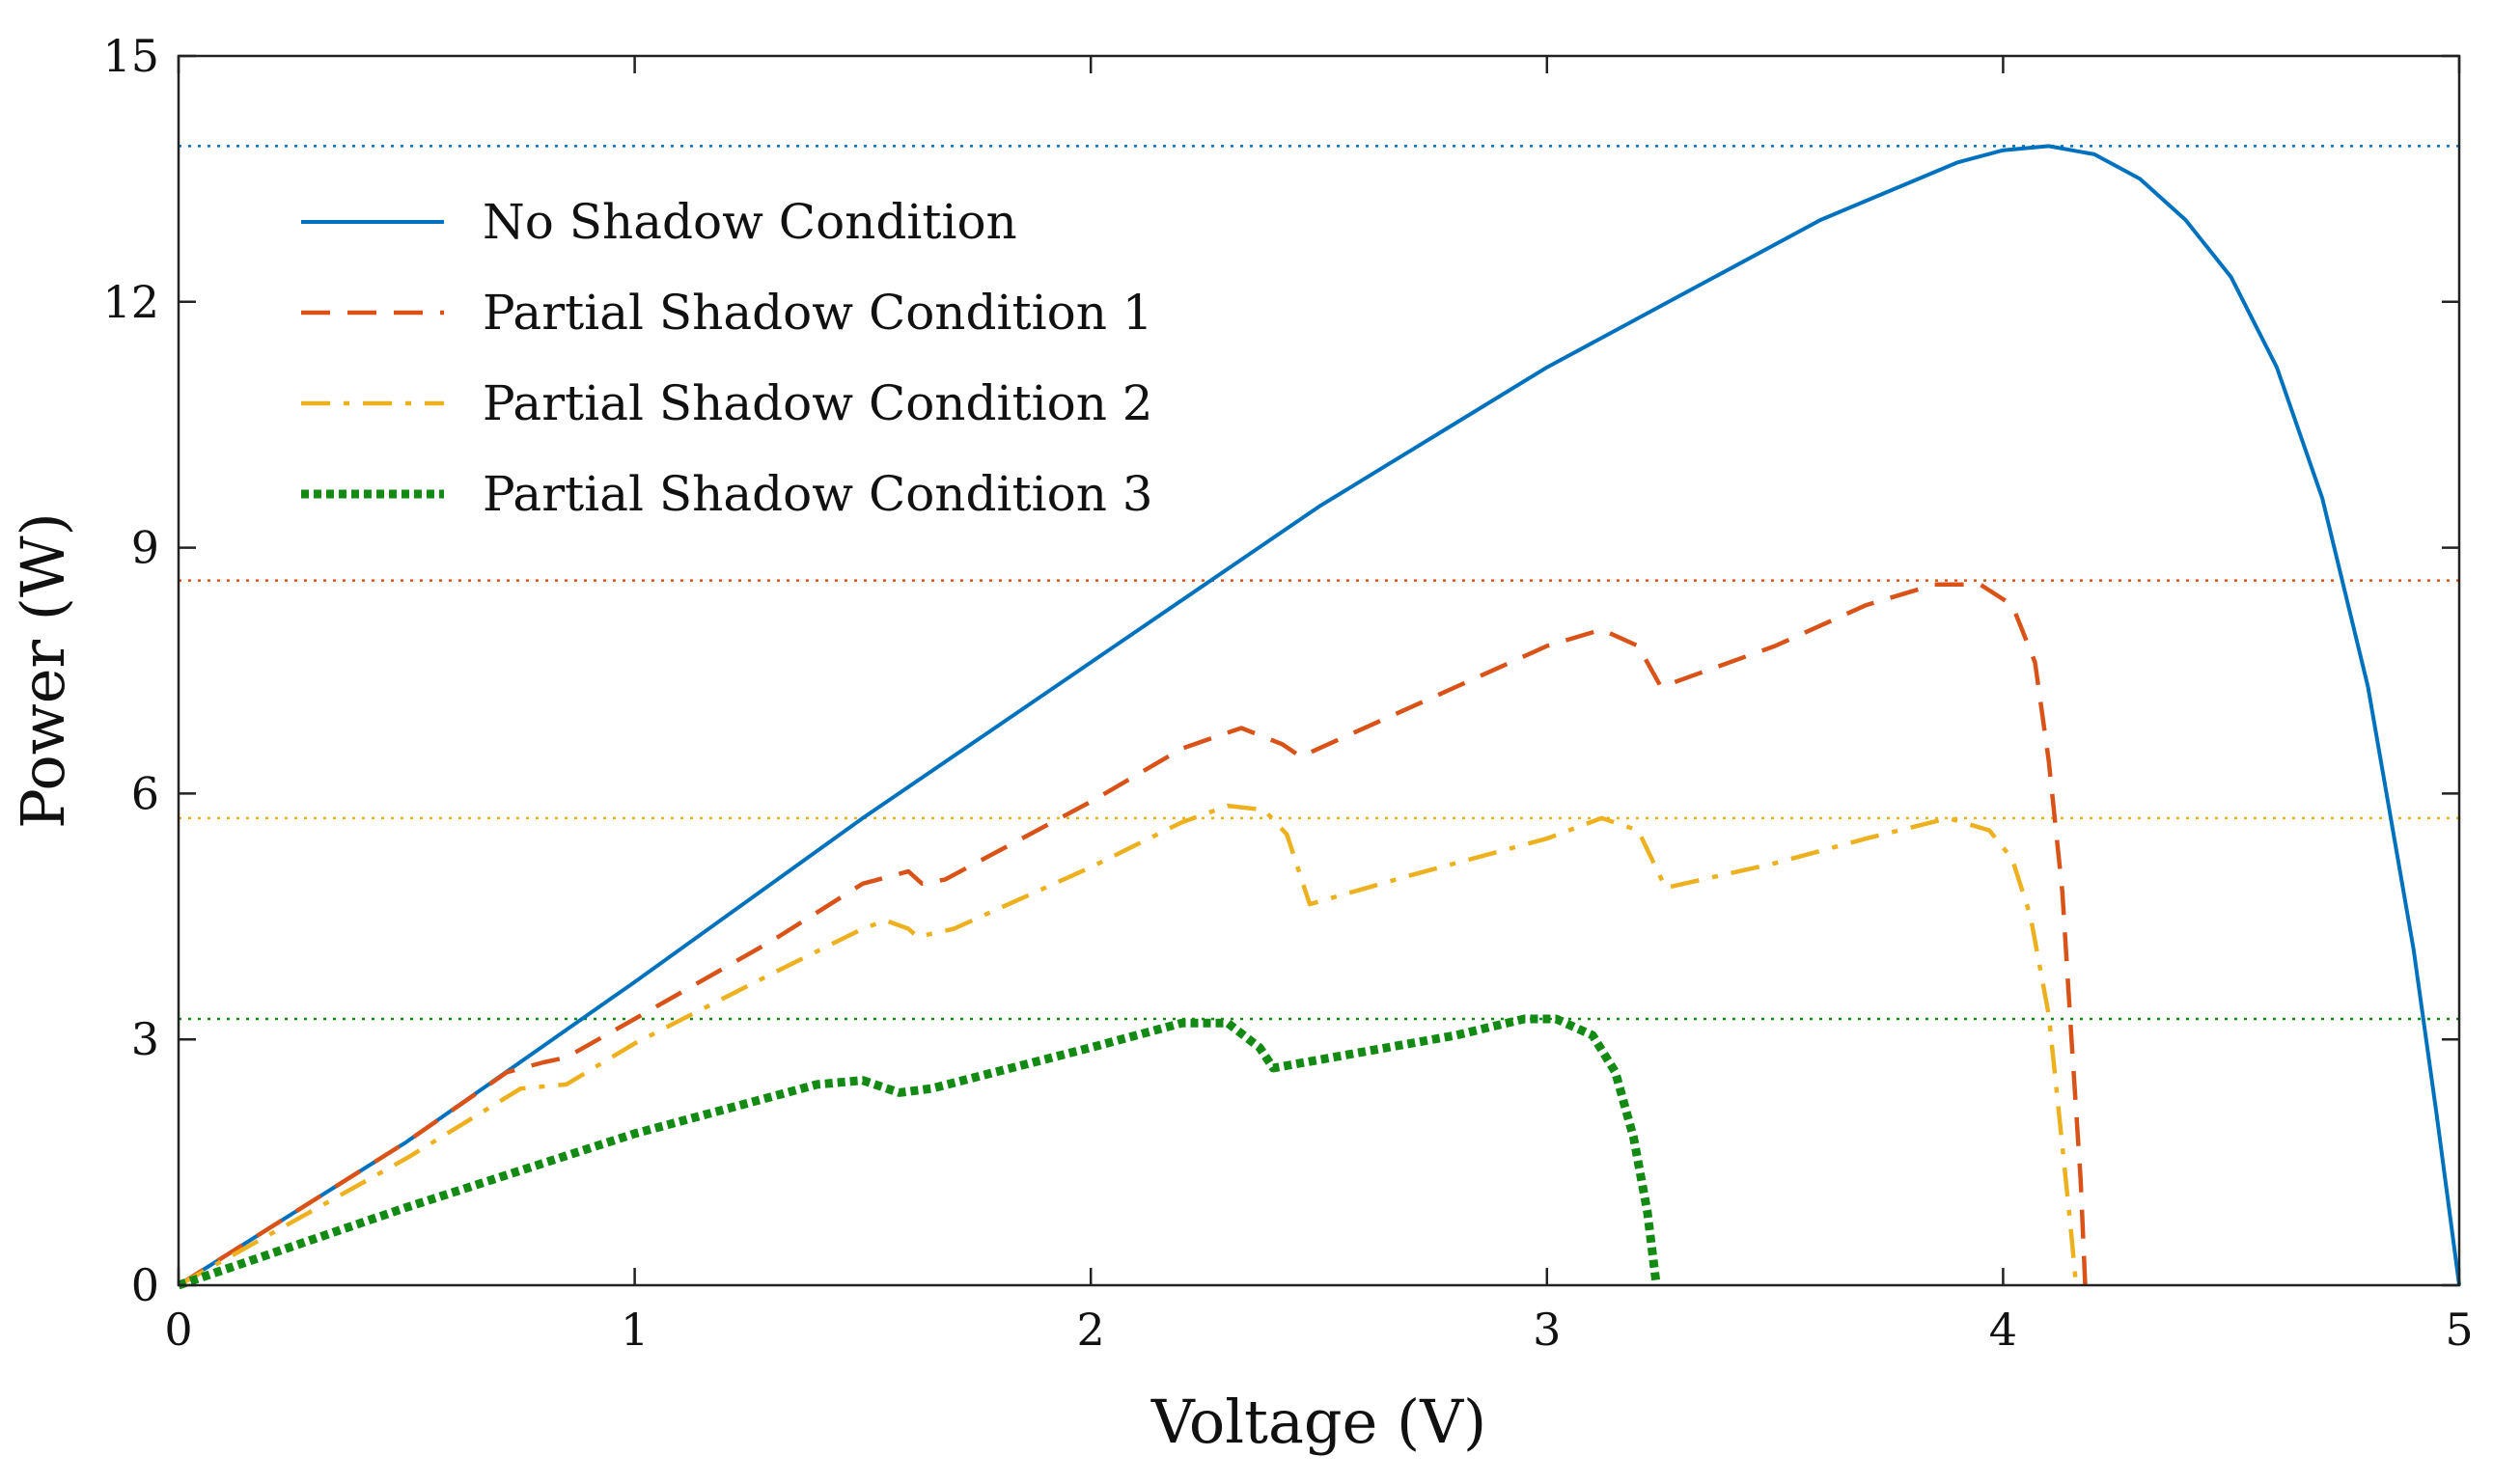  I want to click on x-tick-label: 4, so click(2003, 1330).